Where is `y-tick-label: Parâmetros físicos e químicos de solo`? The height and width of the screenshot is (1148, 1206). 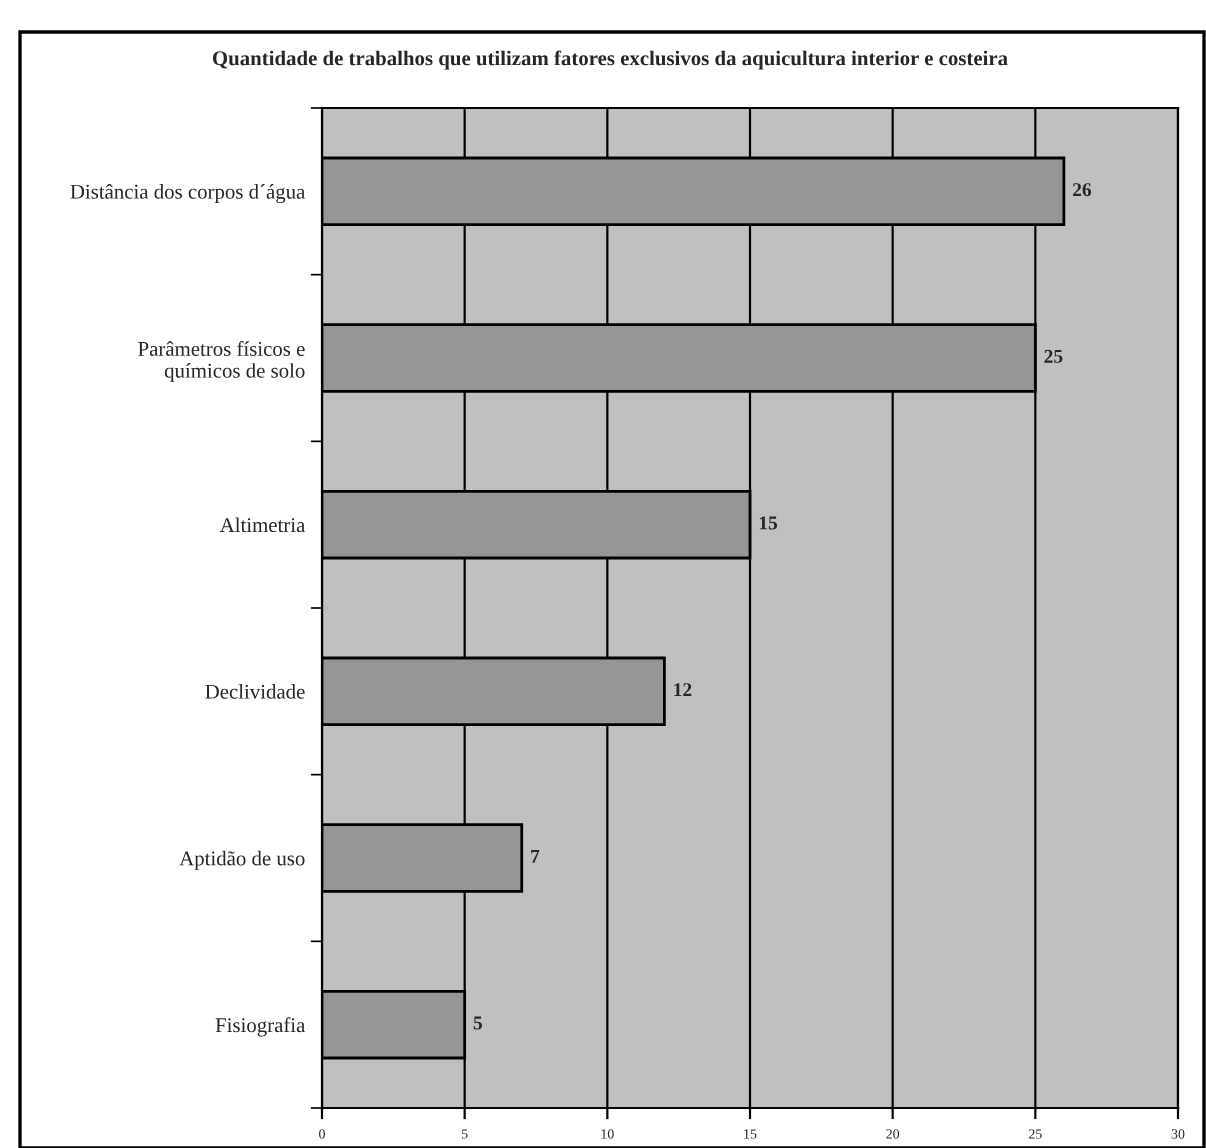
y-tick-label: Parâmetros físicos e químicos de solo is located at coordinates (221, 362).